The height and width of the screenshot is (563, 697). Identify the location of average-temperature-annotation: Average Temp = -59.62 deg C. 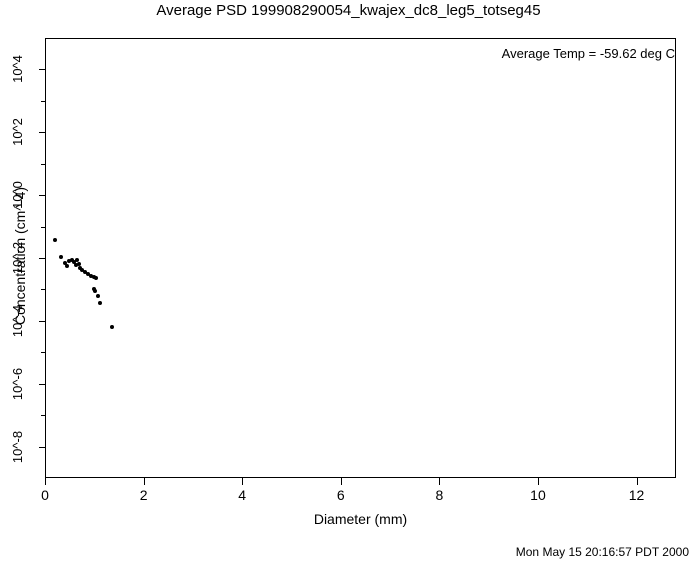
(588, 53).